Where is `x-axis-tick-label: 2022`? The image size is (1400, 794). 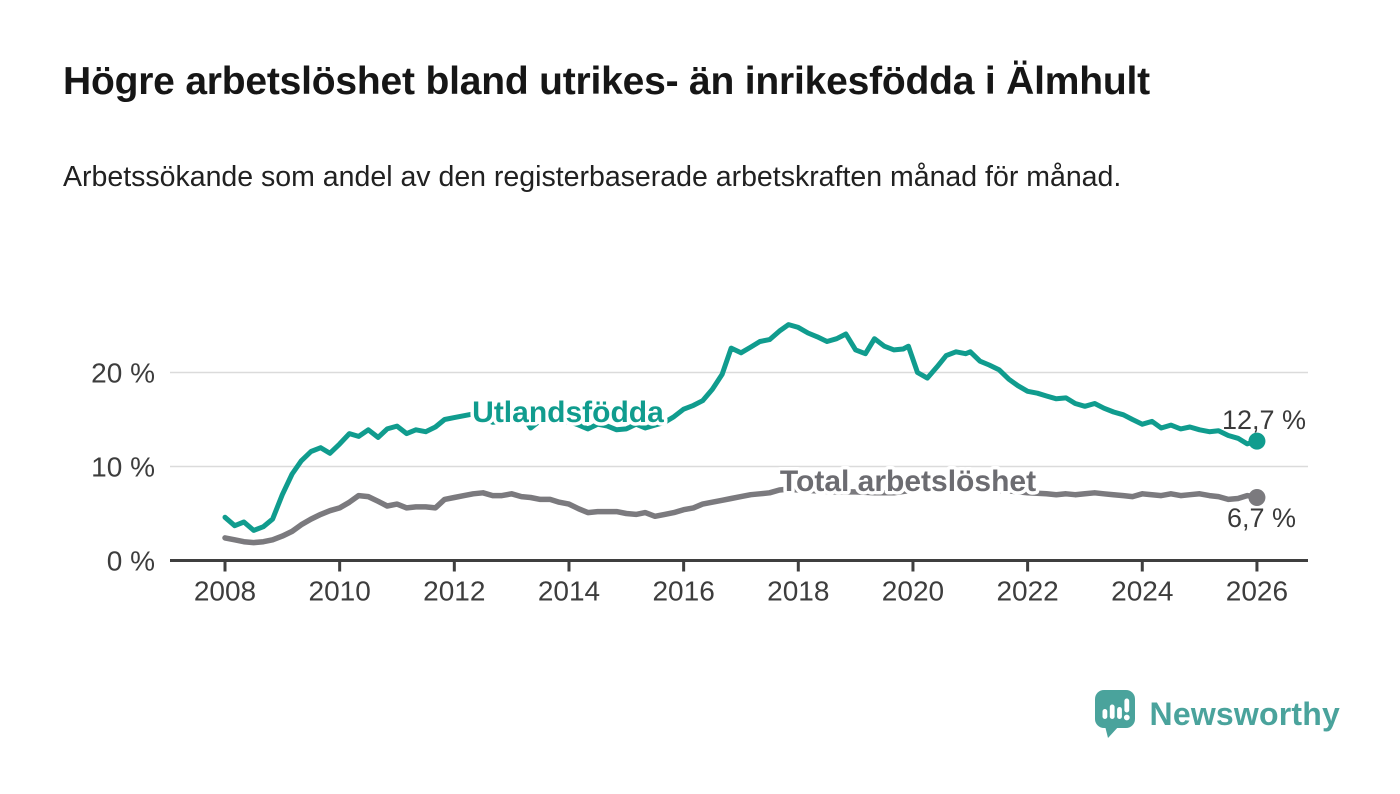
x-axis-tick-label: 2022 is located at coordinates (1027, 591).